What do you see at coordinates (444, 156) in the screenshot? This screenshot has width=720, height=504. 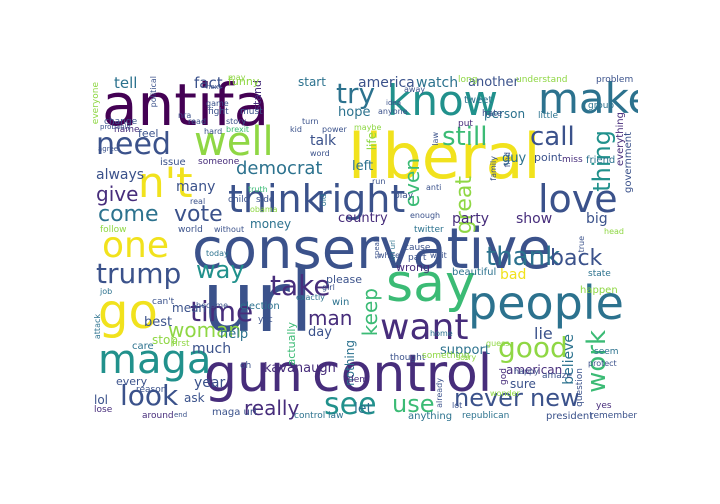 I see `word-liberal: liberal` at bounding box center [444, 156].